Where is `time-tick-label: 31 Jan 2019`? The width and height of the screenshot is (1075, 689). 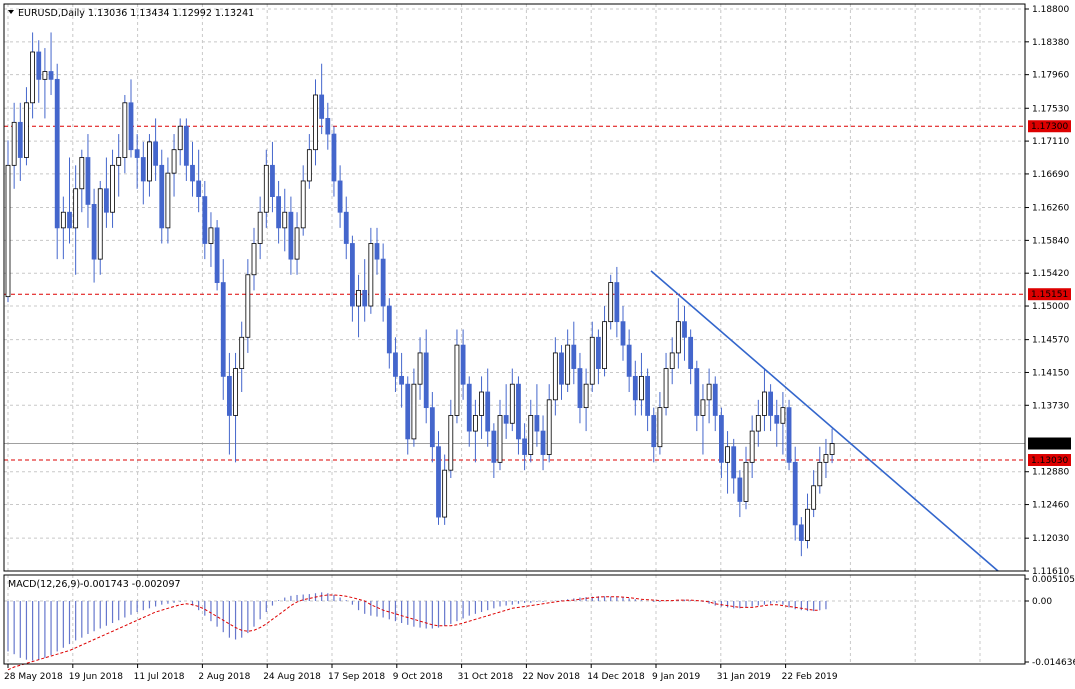
time-tick-label: 31 Jan 2019 is located at coordinates (744, 677).